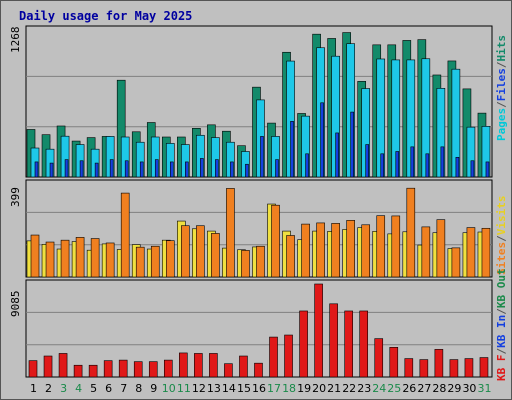  I want to click on day-label: 19, so click(304, 388).